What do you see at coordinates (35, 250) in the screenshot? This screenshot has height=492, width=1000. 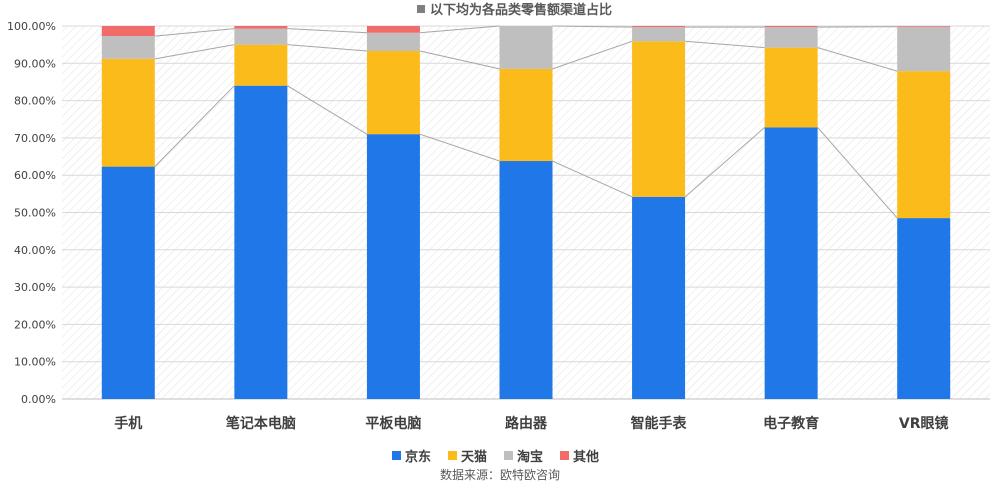 I see `y-tick-label: 40.00%` at bounding box center [35, 250].